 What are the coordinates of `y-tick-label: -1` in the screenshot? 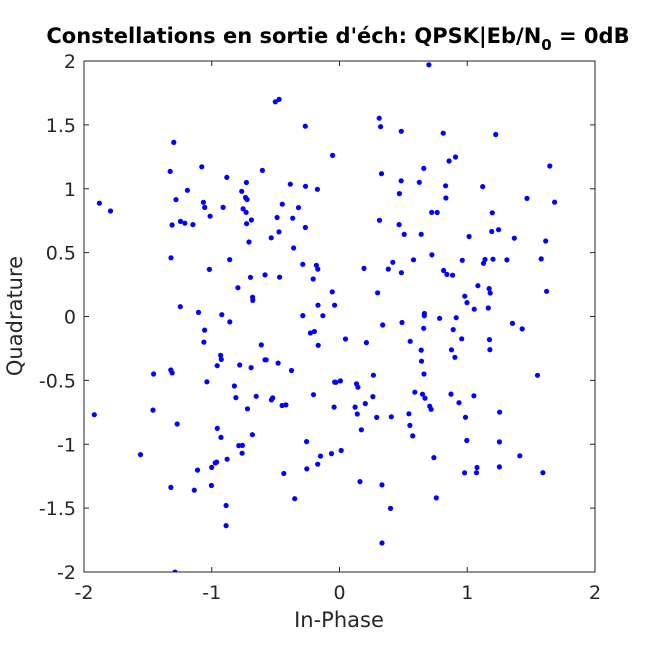 It's located at (66, 445).